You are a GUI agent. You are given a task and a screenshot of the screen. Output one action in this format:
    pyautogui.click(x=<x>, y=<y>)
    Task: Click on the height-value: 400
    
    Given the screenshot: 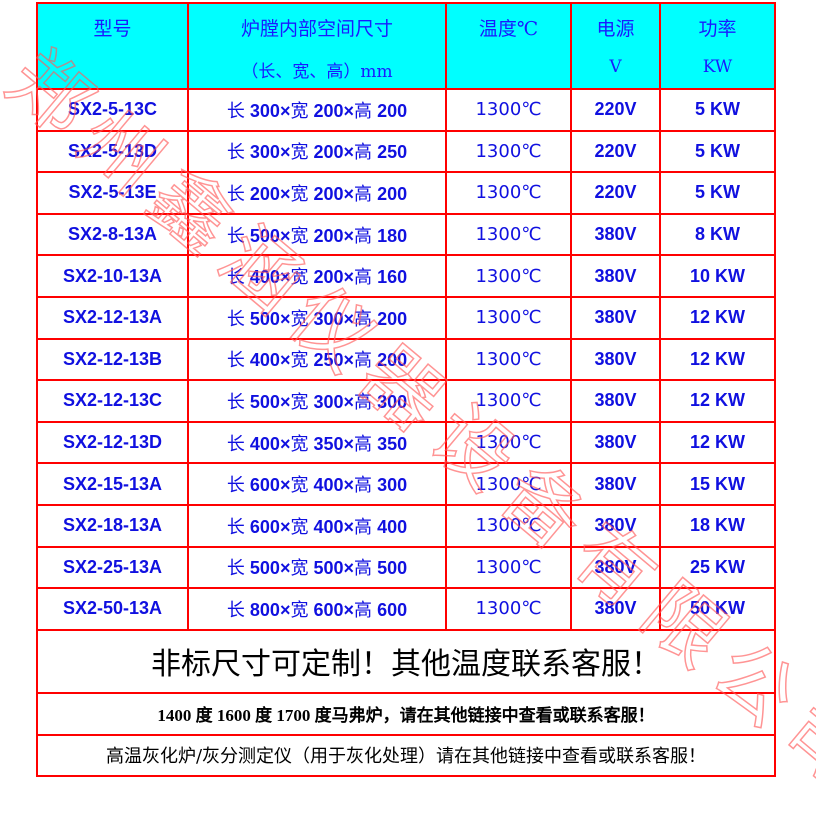 What is the action you would take?
    pyautogui.click(x=392, y=526)
    